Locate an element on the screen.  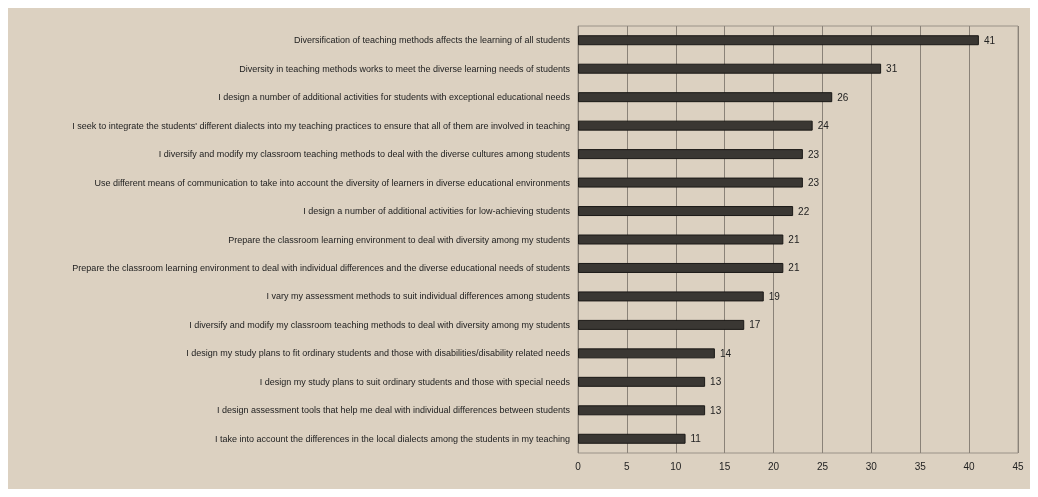
data-label: 22 is located at coordinates (804, 211).